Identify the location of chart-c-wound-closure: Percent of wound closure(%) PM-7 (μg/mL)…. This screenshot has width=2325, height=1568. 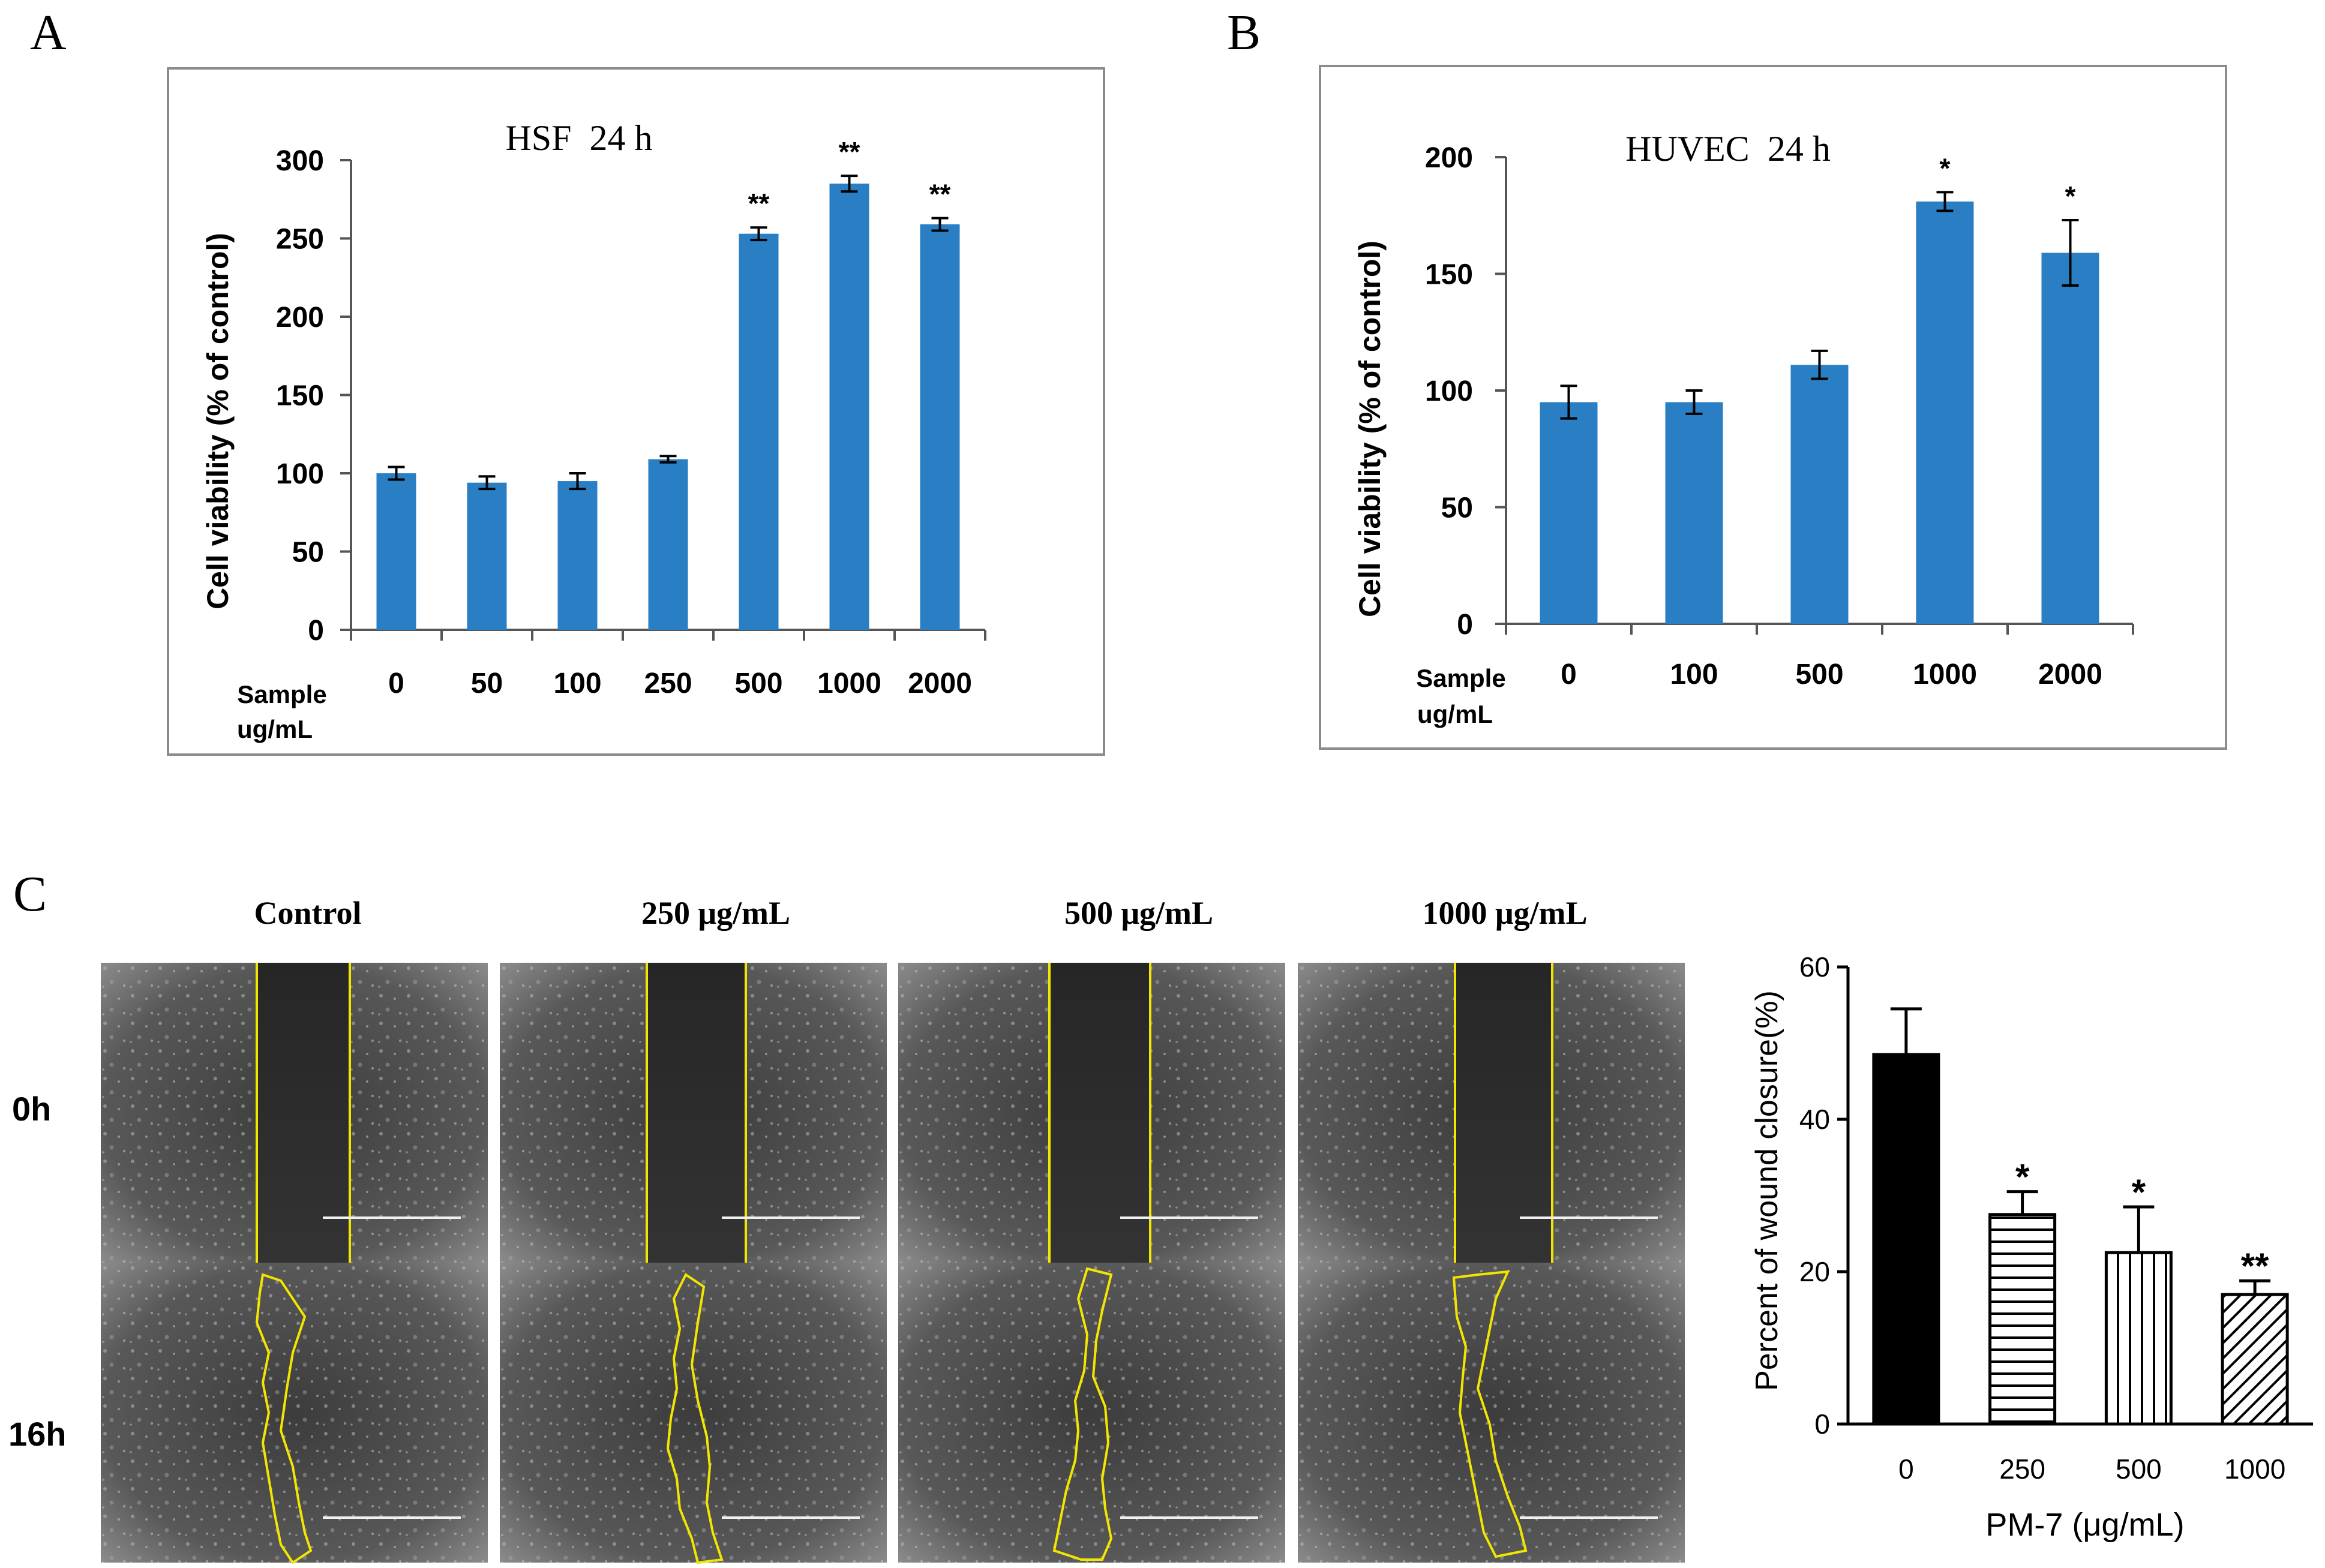
(2031, 1247).